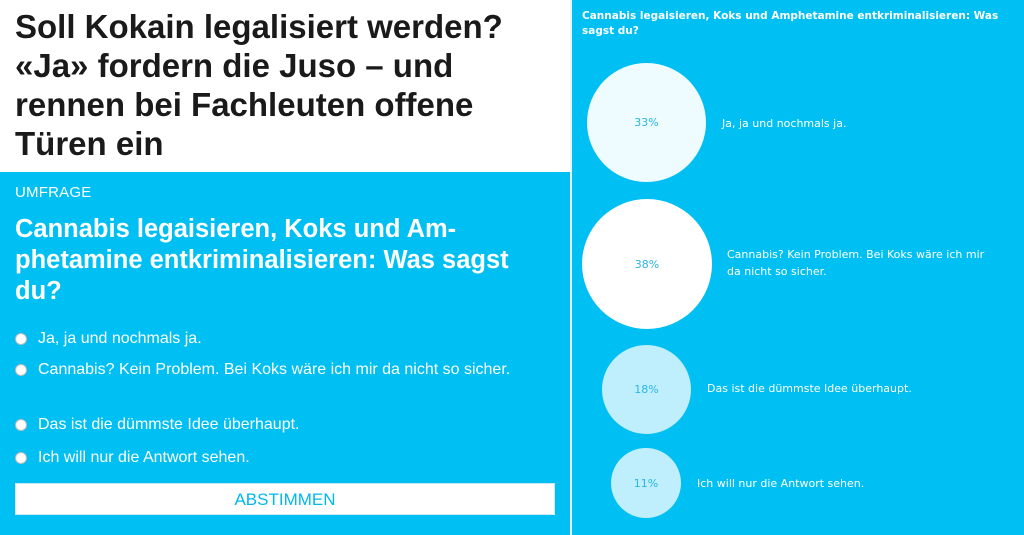  I want to click on result-percent: 33%, so click(646, 122).